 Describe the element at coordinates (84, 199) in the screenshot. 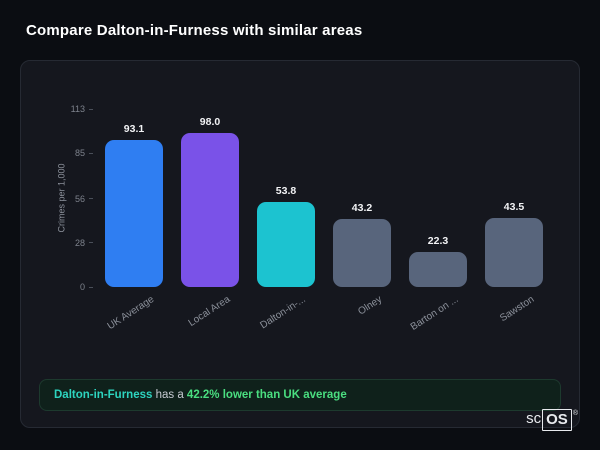

I see `y-tick-label: 56` at that location.